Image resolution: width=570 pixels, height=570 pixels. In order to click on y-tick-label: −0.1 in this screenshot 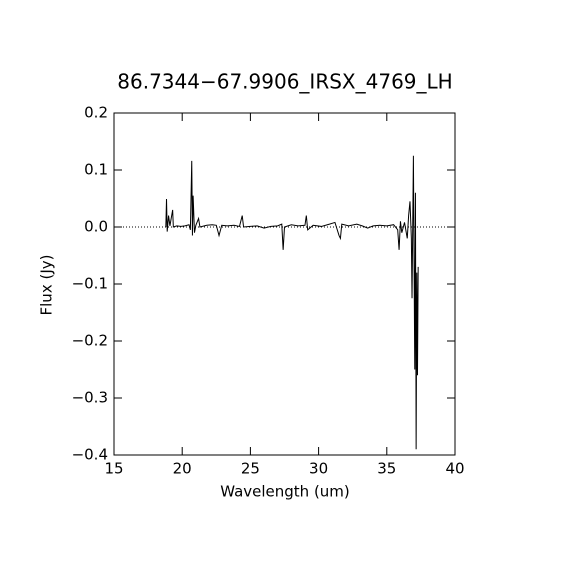, I will do `click(90, 284)`.